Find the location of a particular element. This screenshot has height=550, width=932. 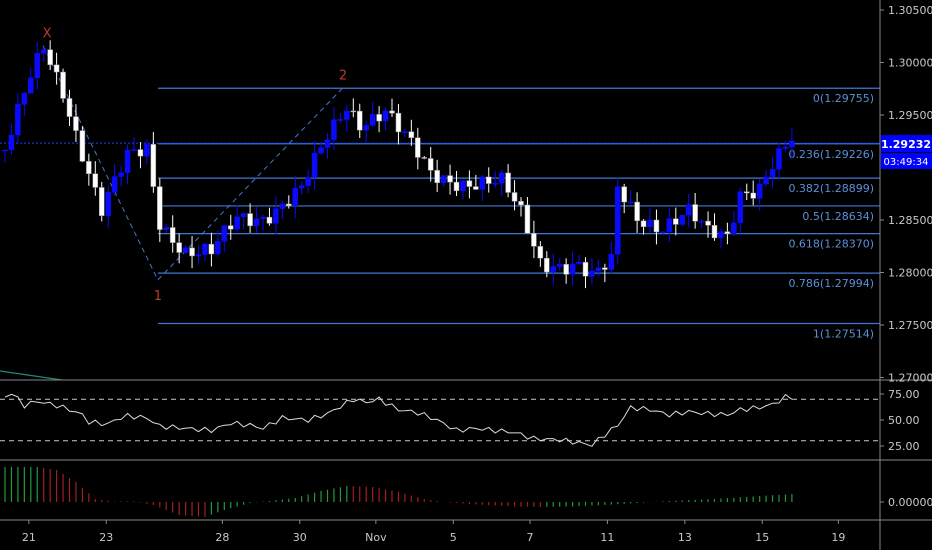

moving-average-line is located at coordinates (31, 375).